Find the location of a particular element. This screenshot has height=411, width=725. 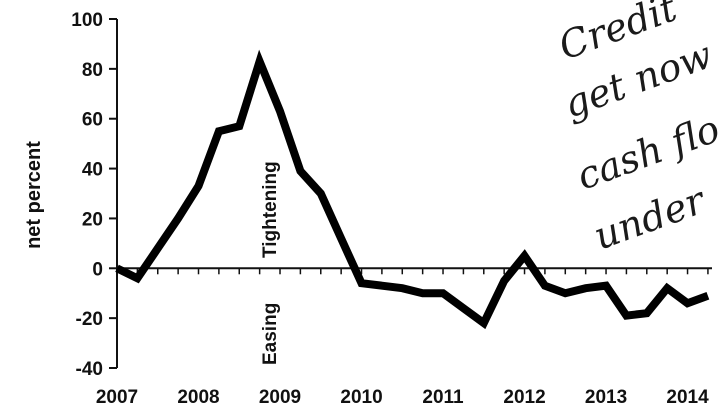

x-tick-label: 2013 is located at coordinates (606, 397).